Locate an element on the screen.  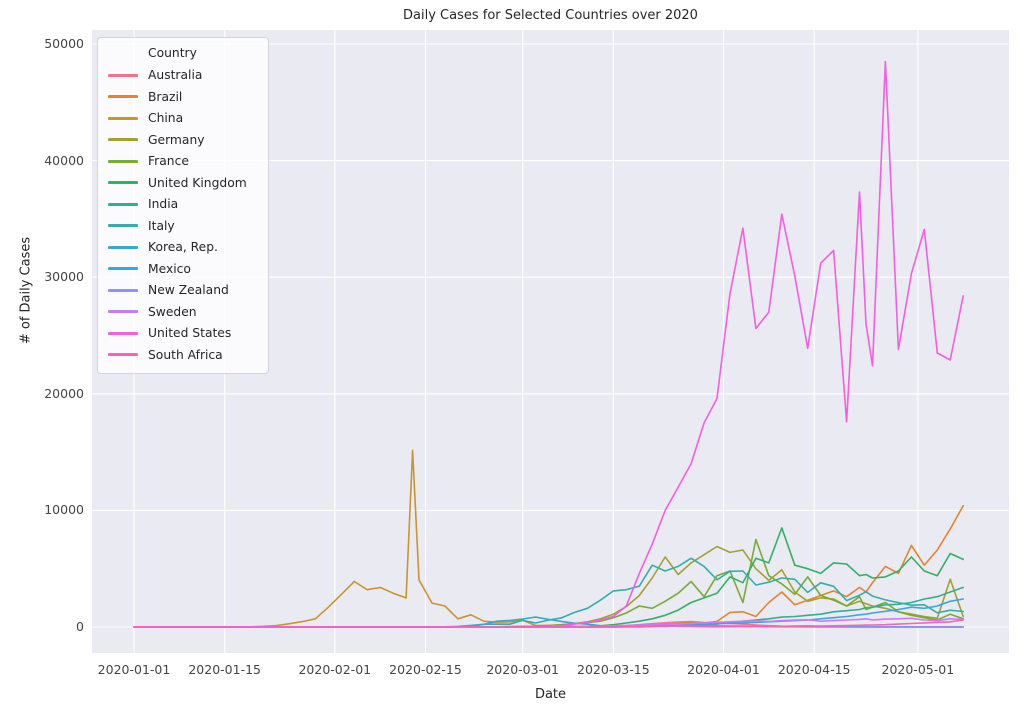
legend-label: Mexico is located at coordinates (169, 268).